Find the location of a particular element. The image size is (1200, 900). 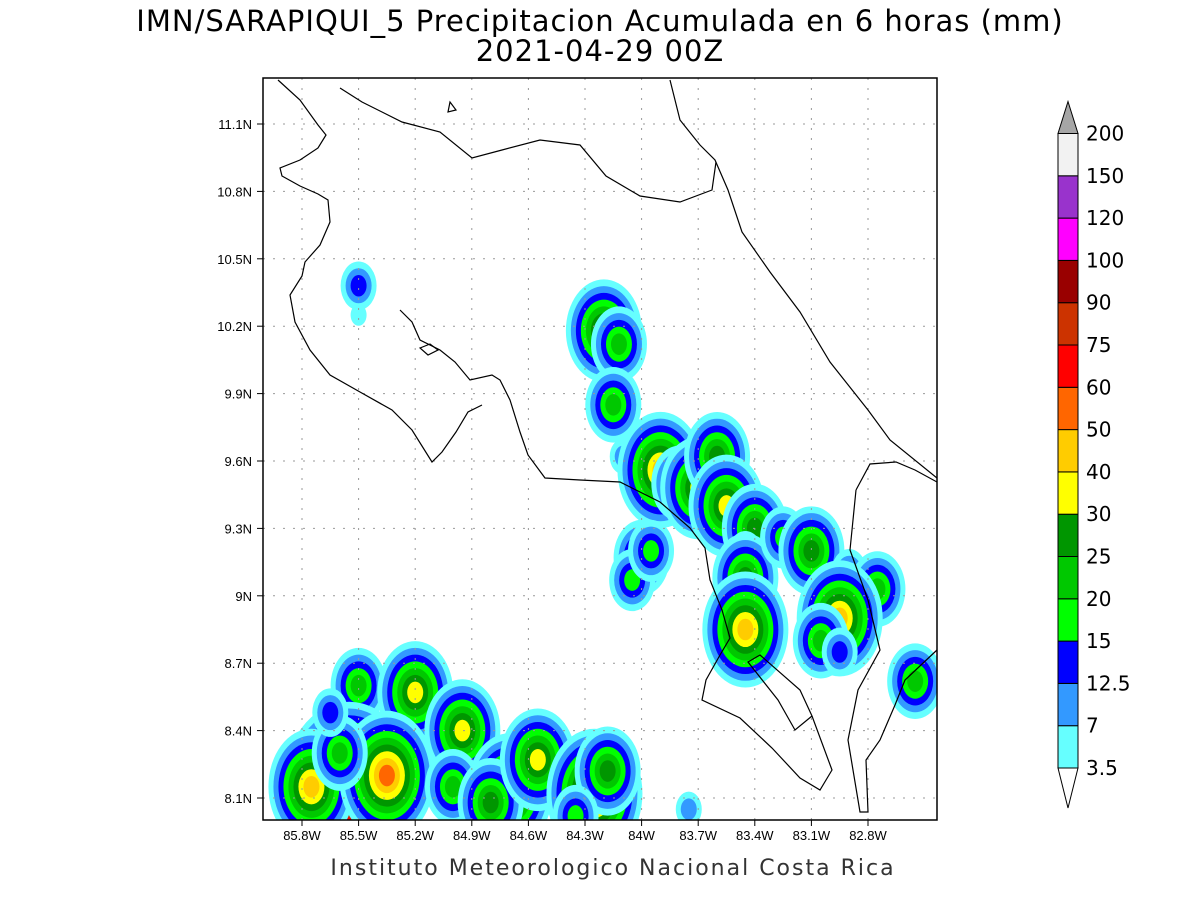

lon-tick-label: 85.5W is located at coordinates (359, 835).